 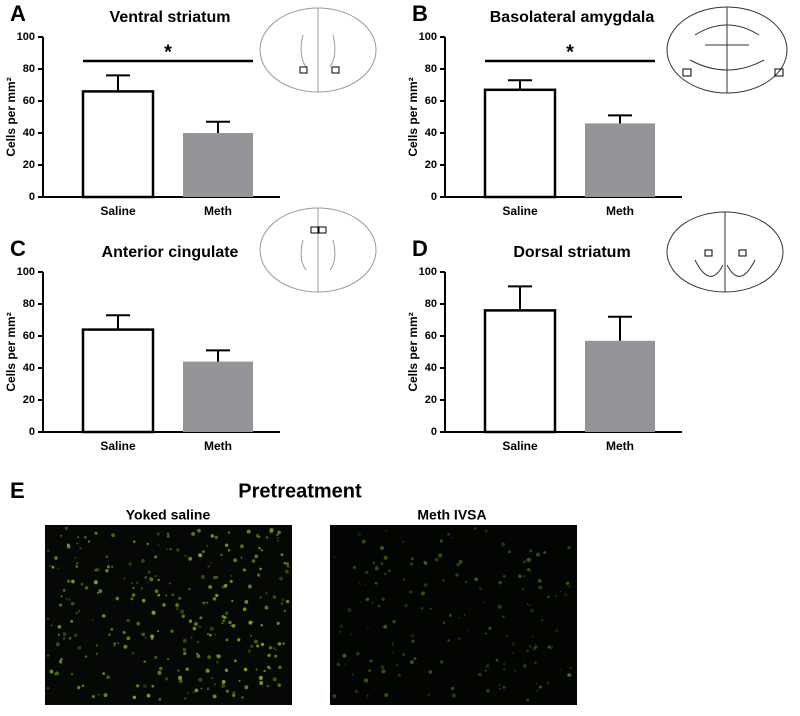 I want to click on panel-letter: D, so click(x=420, y=248).